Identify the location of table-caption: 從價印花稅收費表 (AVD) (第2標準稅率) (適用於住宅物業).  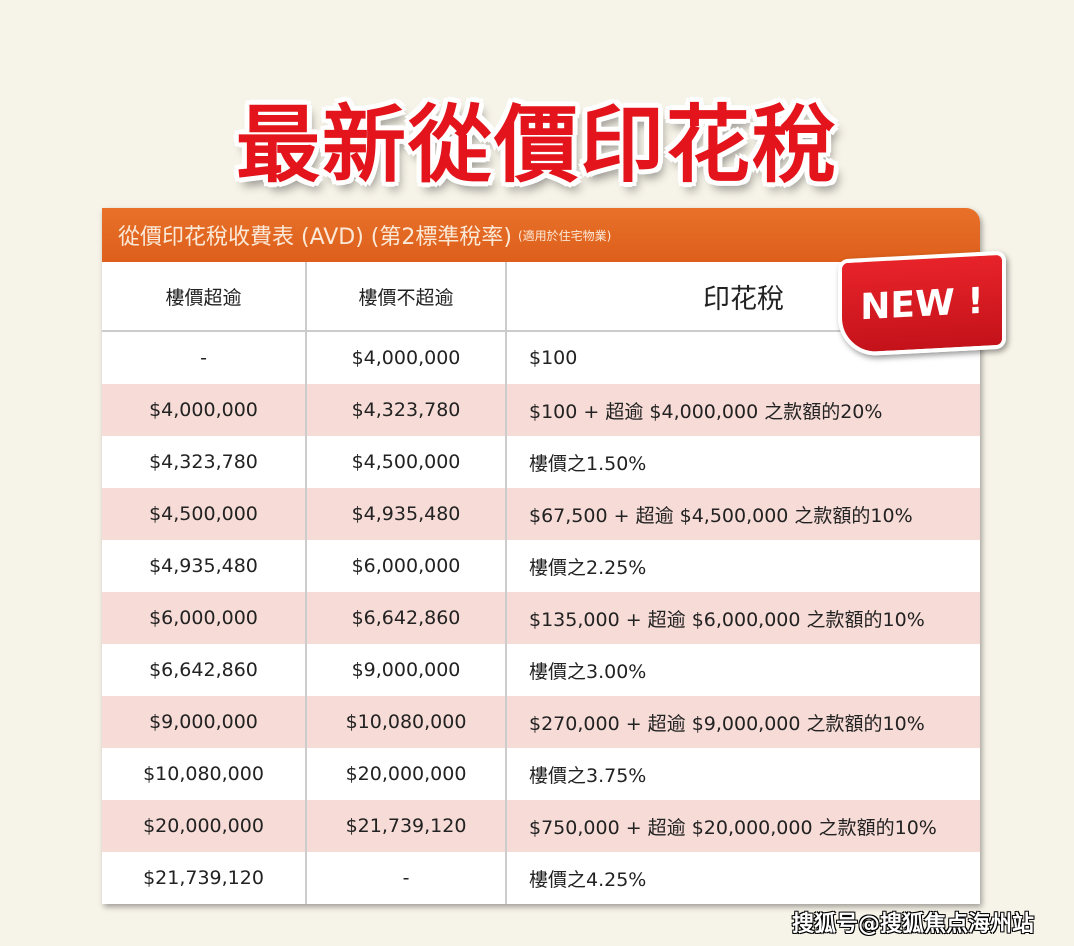
(541, 235).